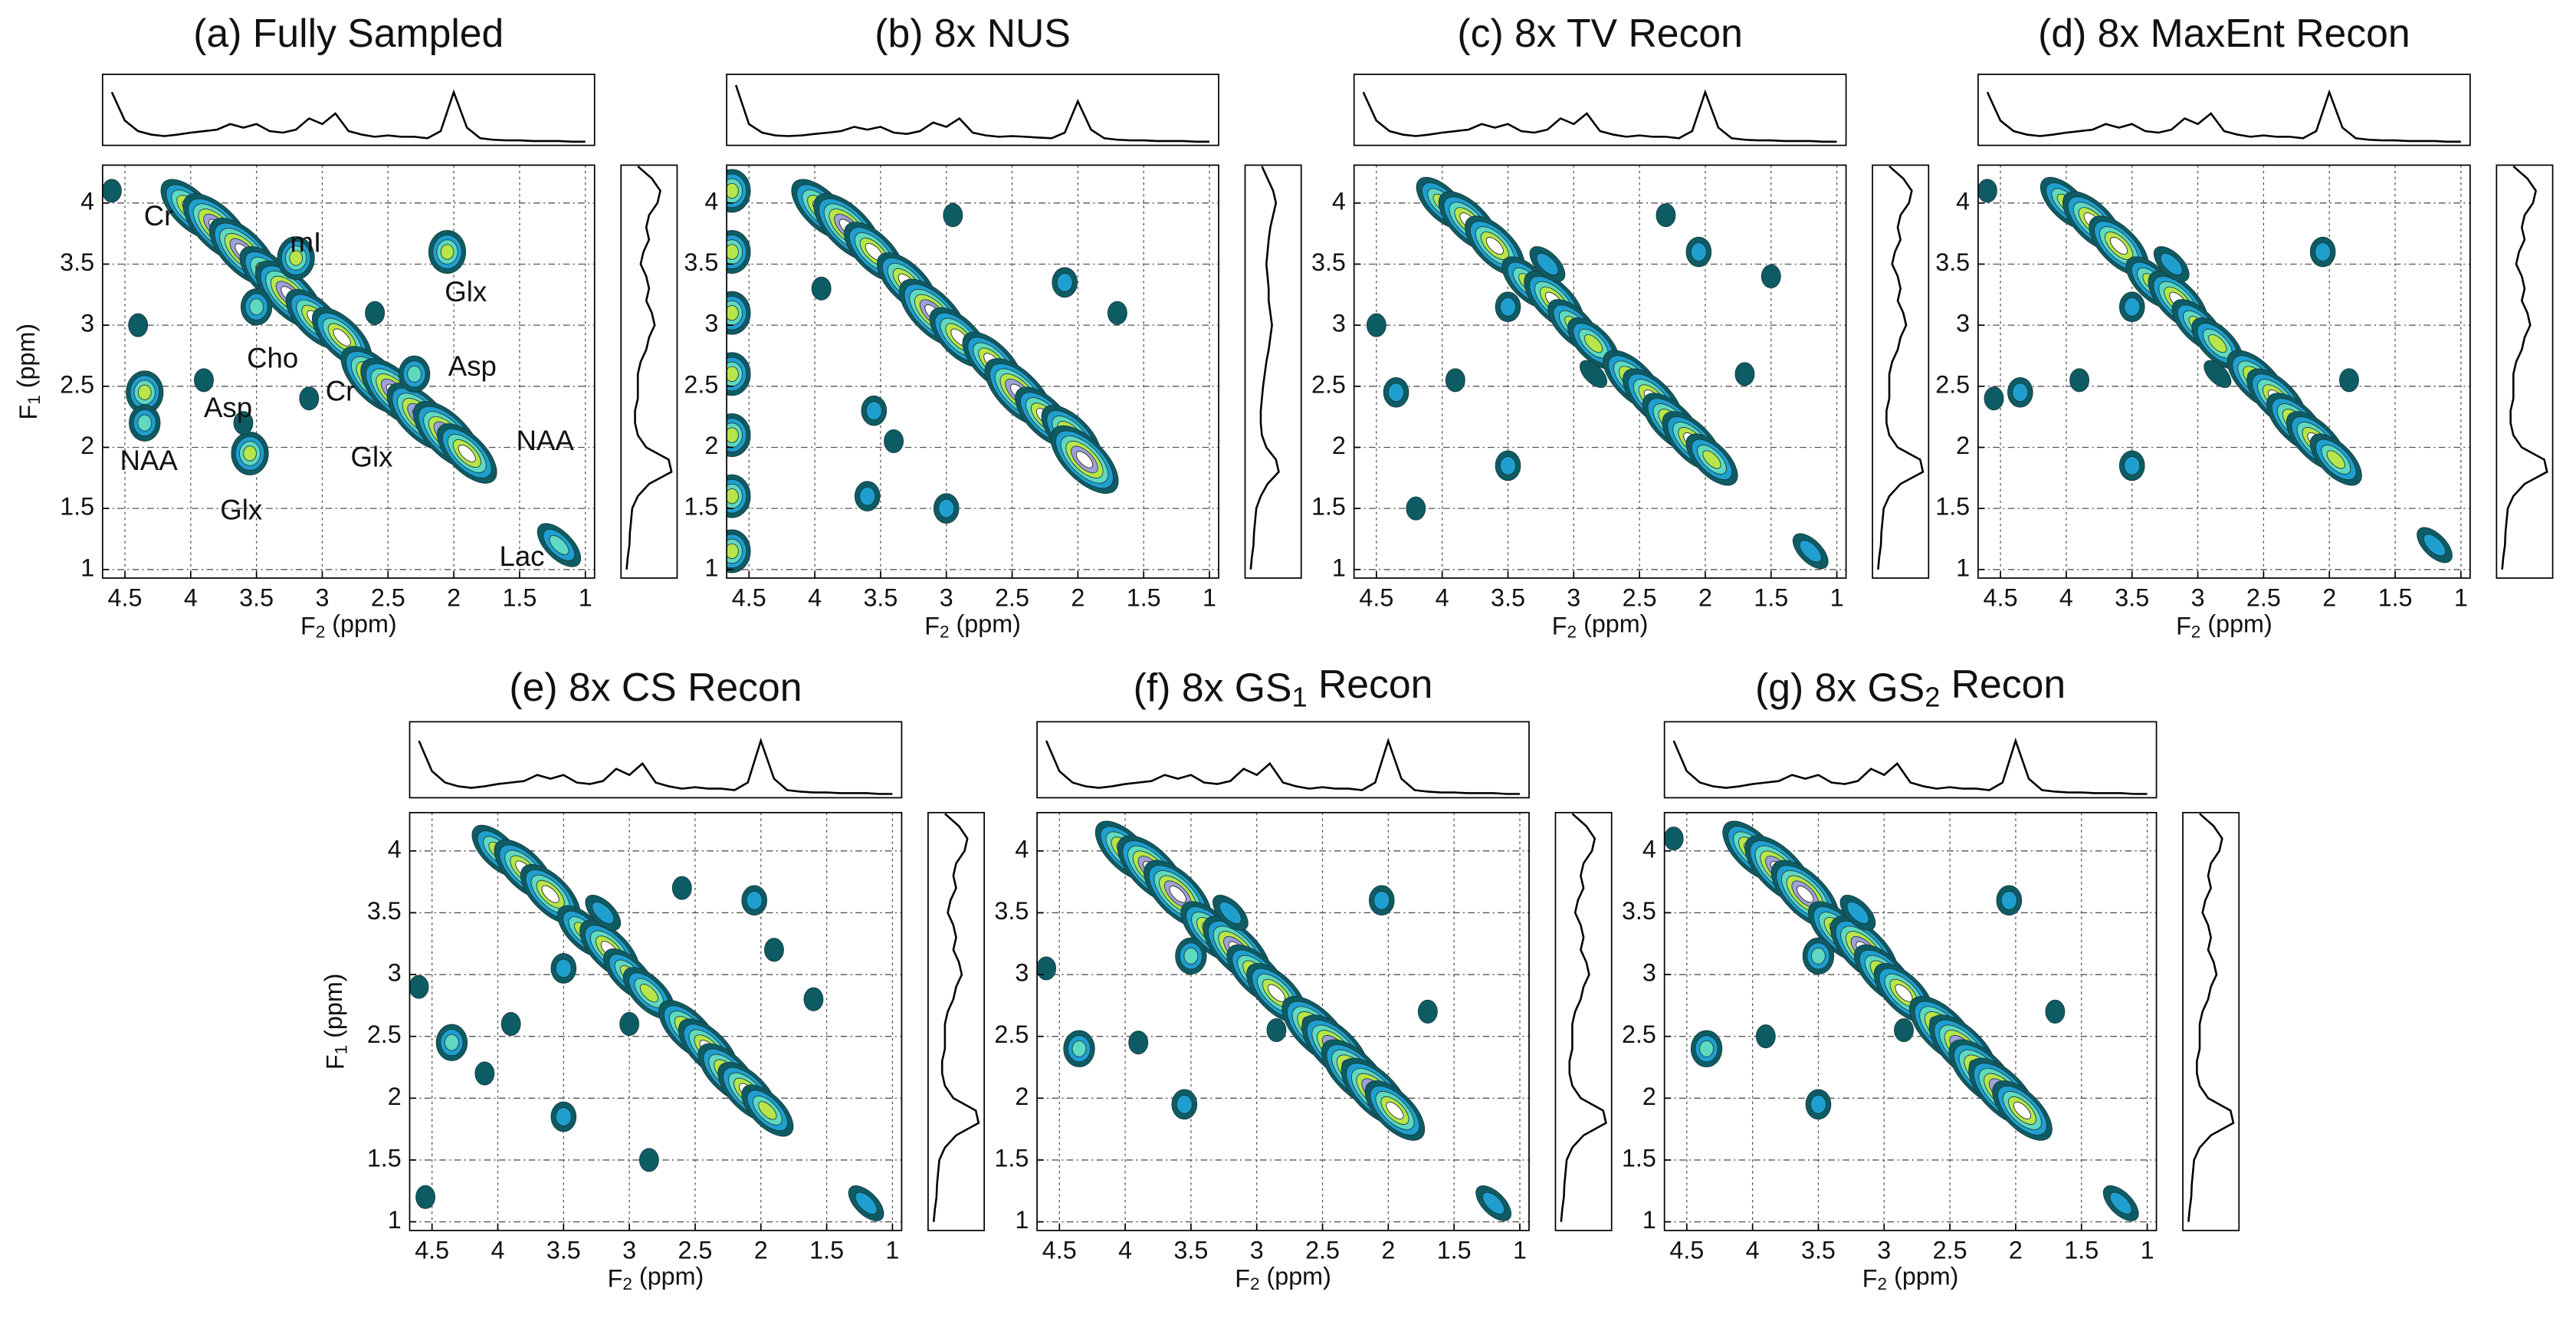 The image size is (2576, 1318). Describe the element at coordinates (545, 441) in the screenshot. I see `peak-annotation: NAA` at that location.